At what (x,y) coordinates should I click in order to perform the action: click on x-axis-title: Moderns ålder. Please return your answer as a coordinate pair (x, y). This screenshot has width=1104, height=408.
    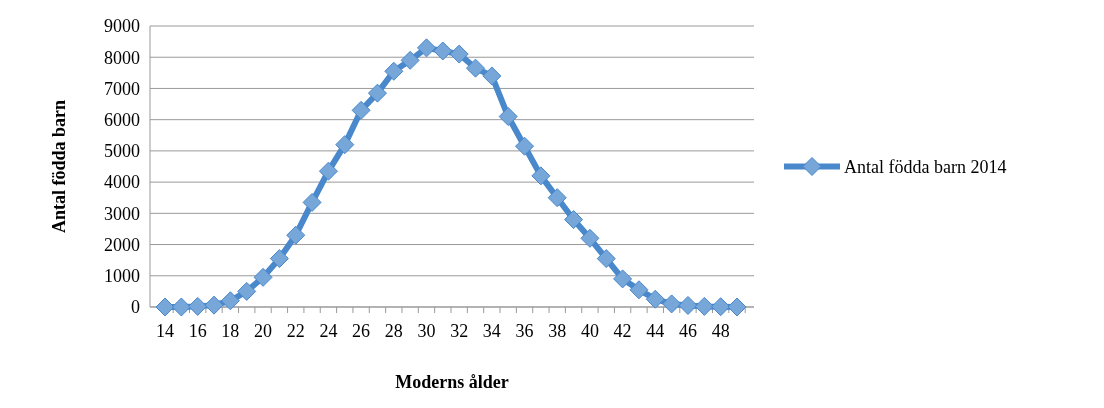
    Looking at the image, I should click on (452, 382).